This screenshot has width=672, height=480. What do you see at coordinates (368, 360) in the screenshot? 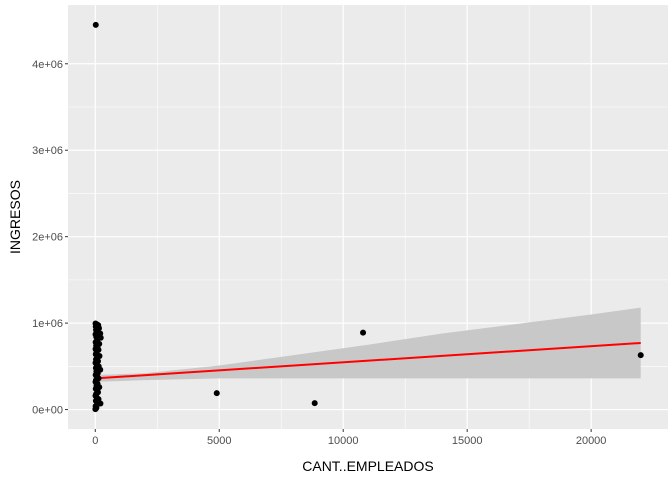
I see `regression-line` at bounding box center [368, 360].